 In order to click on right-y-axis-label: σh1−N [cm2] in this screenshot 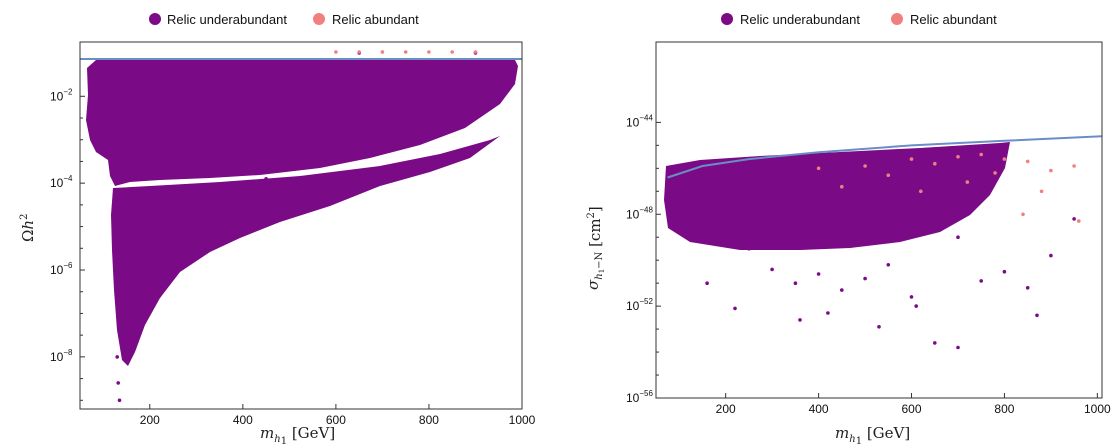, I will do `click(595, 248)`.